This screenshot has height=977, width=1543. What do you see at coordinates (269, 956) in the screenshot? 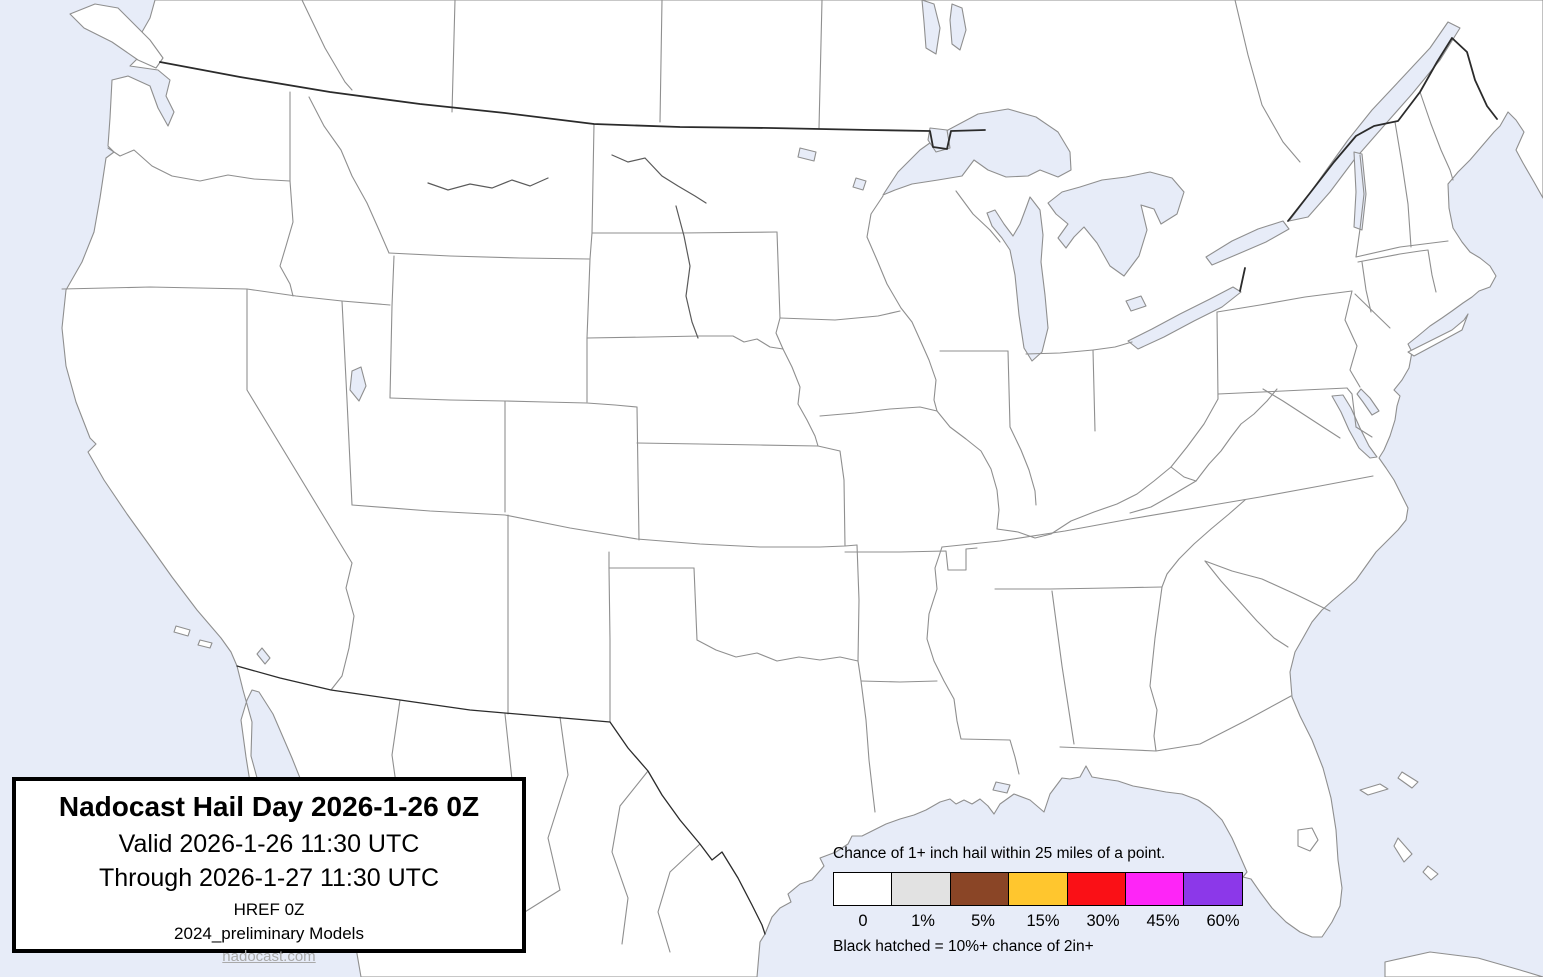
I see `nadocast-site-link: nadocast.com` at bounding box center [269, 956].